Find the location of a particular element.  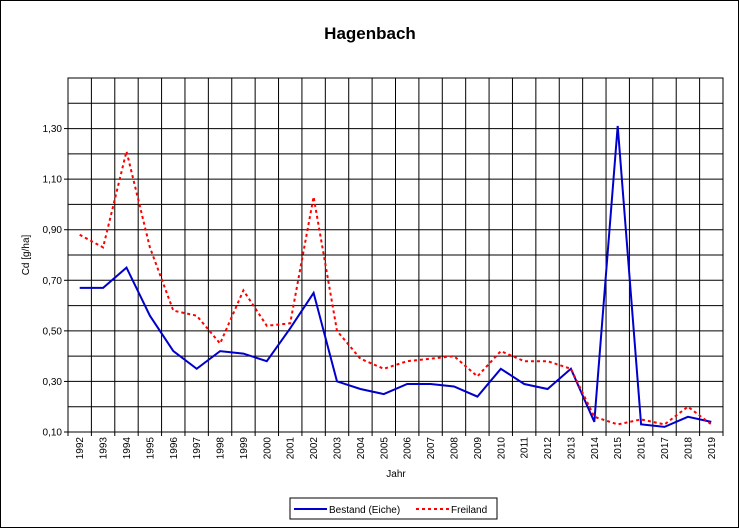

x-tick-label: 1992 is located at coordinates (80, 448).